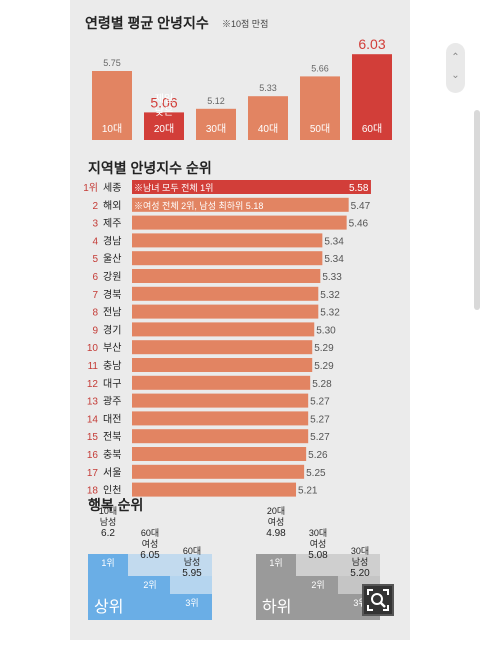 The image size is (480, 645). Describe the element at coordinates (95, 330) in the screenshot. I see `region-rank: 9` at that location.